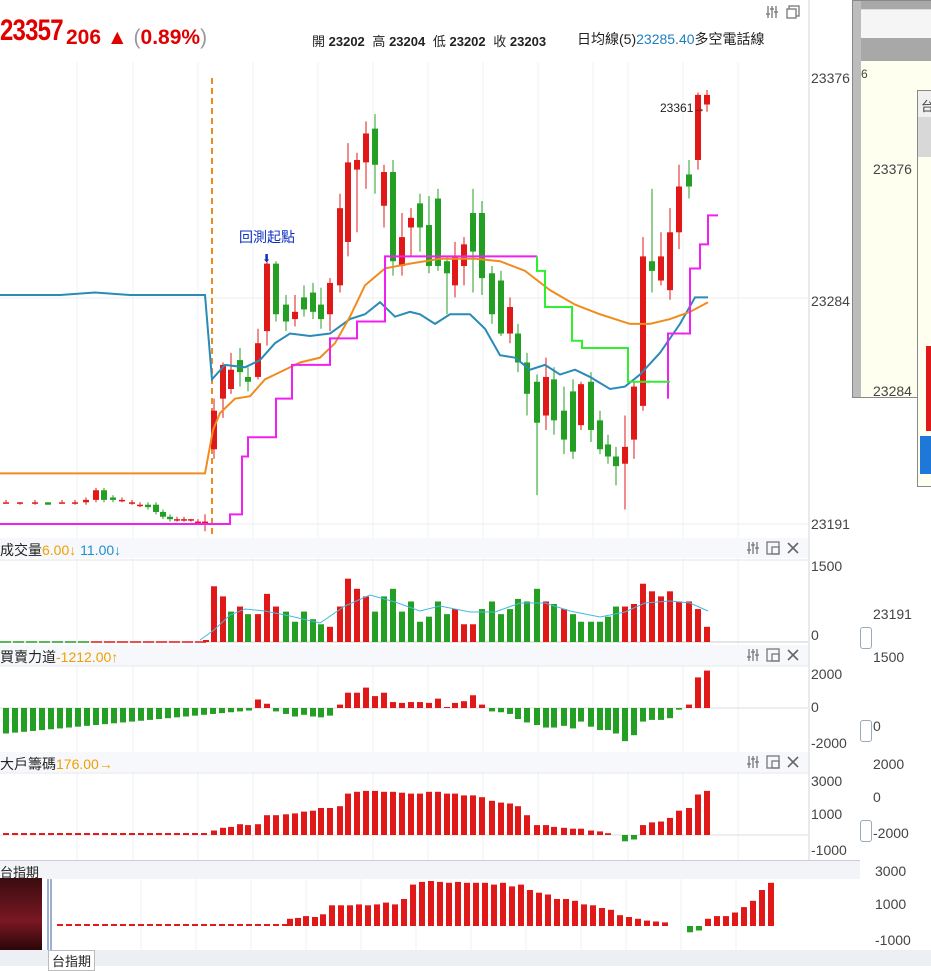 The width and height of the screenshot is (931, 971). What do you see at coordinates (20, 872) in the screenshot?
I see `bottom-window-title: 台指期` at bounding box center [20, 872].